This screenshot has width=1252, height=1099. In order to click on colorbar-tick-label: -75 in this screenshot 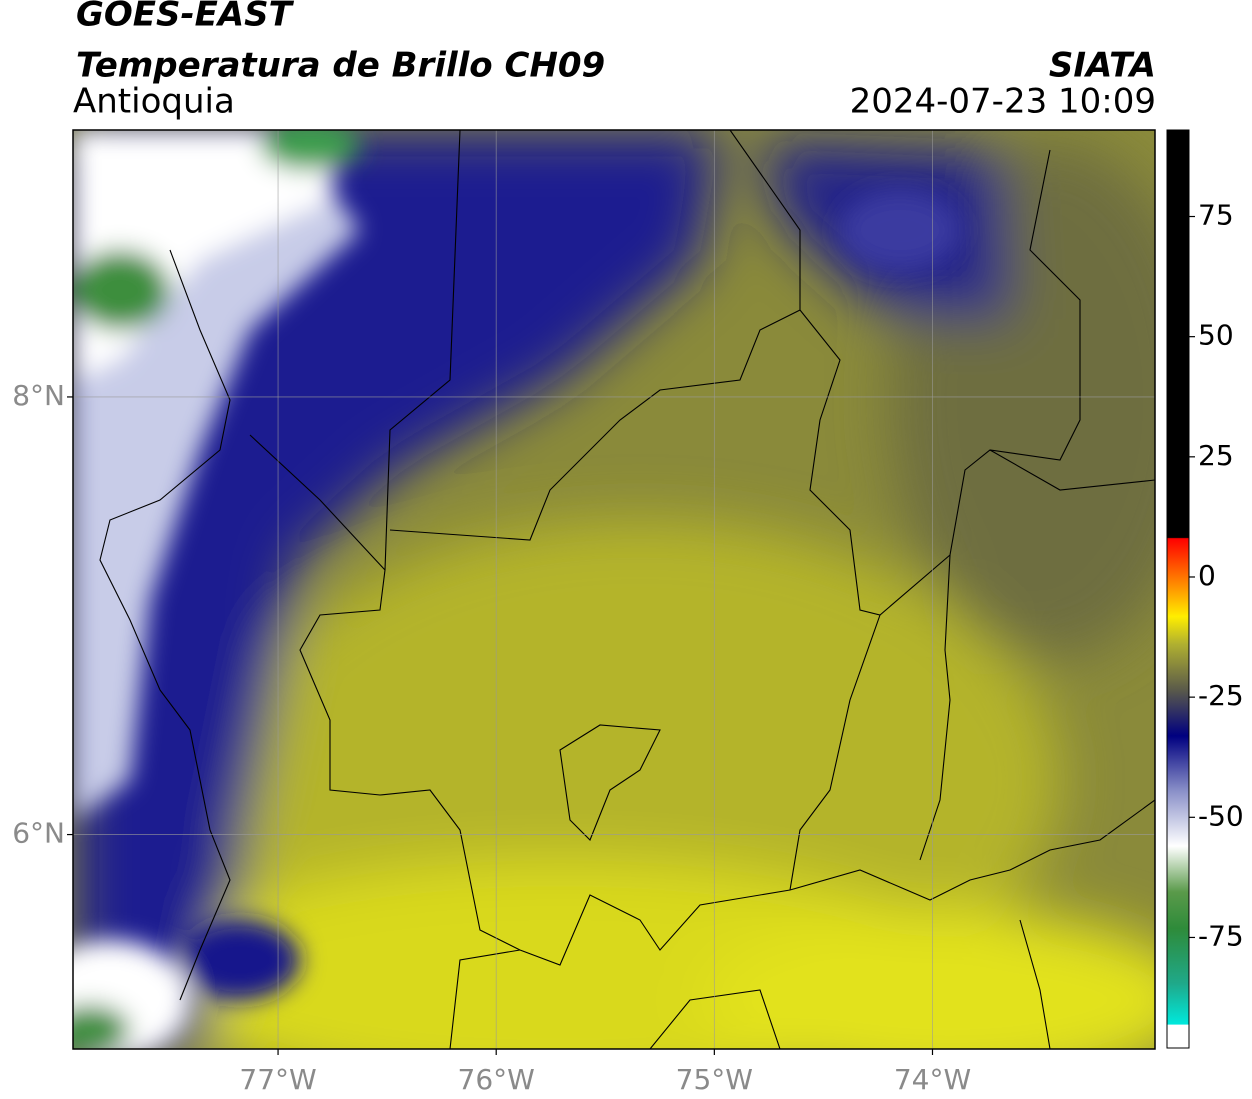, I will do `click(1221, 935)`.